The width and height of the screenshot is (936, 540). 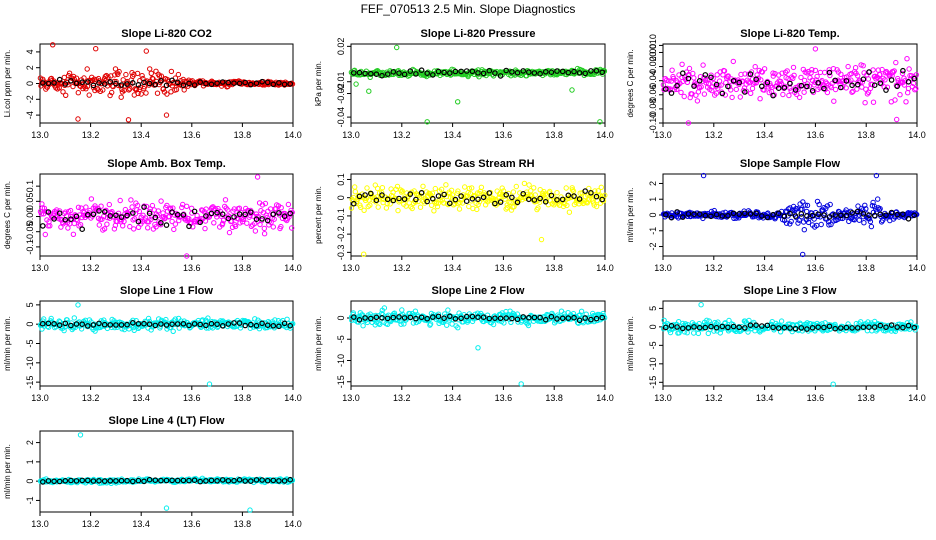 What do you see at coordinates (30, 324) in the screenshot?
I see `y-tick-label: 0` at bounding box center [30, 324].